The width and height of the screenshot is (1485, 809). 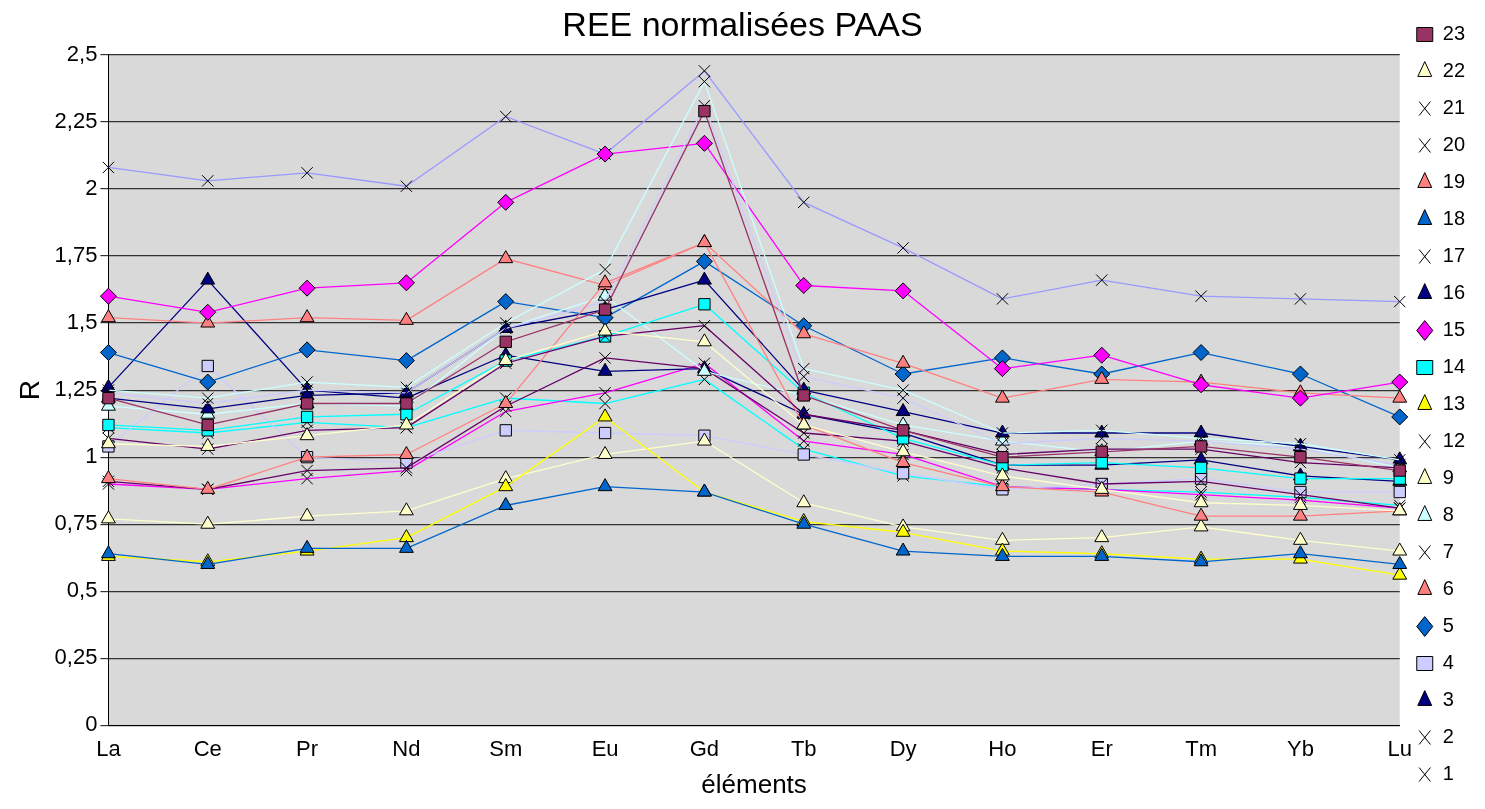 I want to click on y-tick-label: 1,5, so click(x=82, y=322).